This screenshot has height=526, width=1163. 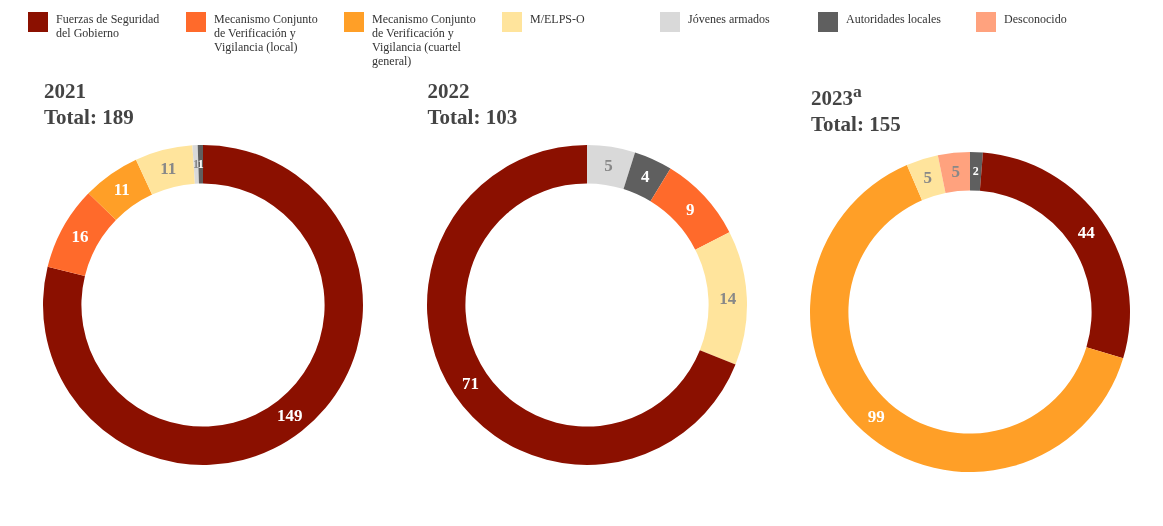 What do you see at coordinates (290, 416) in the screenshot?
I see `data-label: 149` at bounding box center [290, 416].